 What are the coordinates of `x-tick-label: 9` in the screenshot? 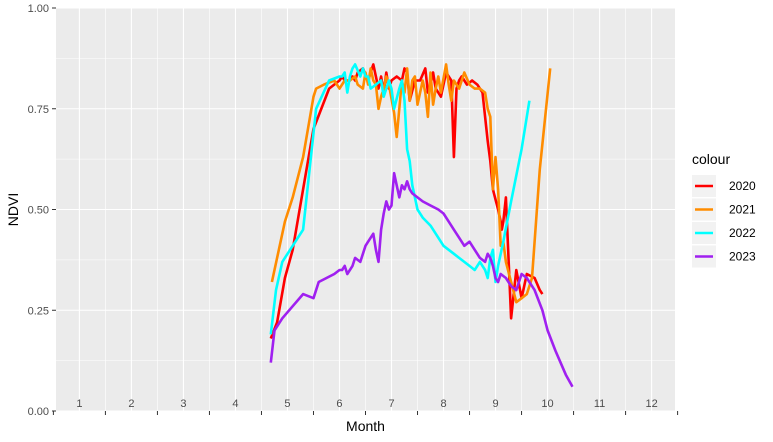 It's located at (495, 404).